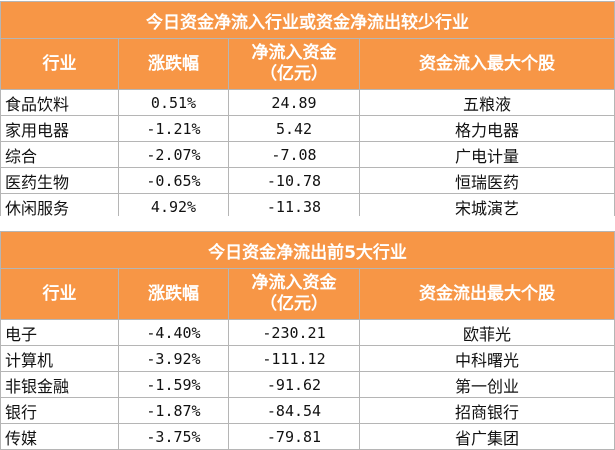 This screenshot has width=615, height=450. What do you see at coordinates (173, 102) in the screenshot?
I see `cell-change: 0.51%` at bounding box center [173, 102].